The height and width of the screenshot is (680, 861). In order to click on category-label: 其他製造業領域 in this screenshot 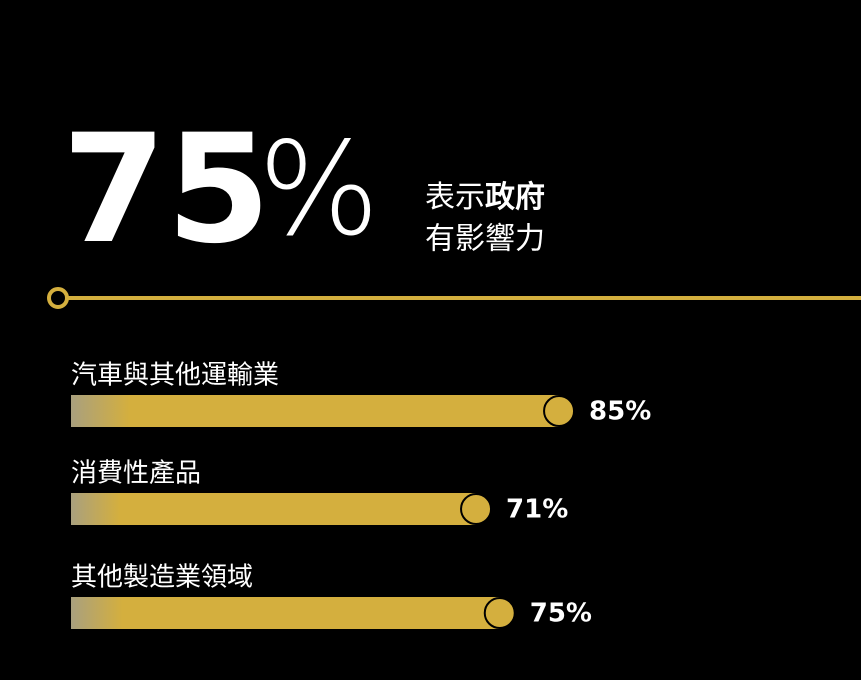, I will do `click(162, 578)`.